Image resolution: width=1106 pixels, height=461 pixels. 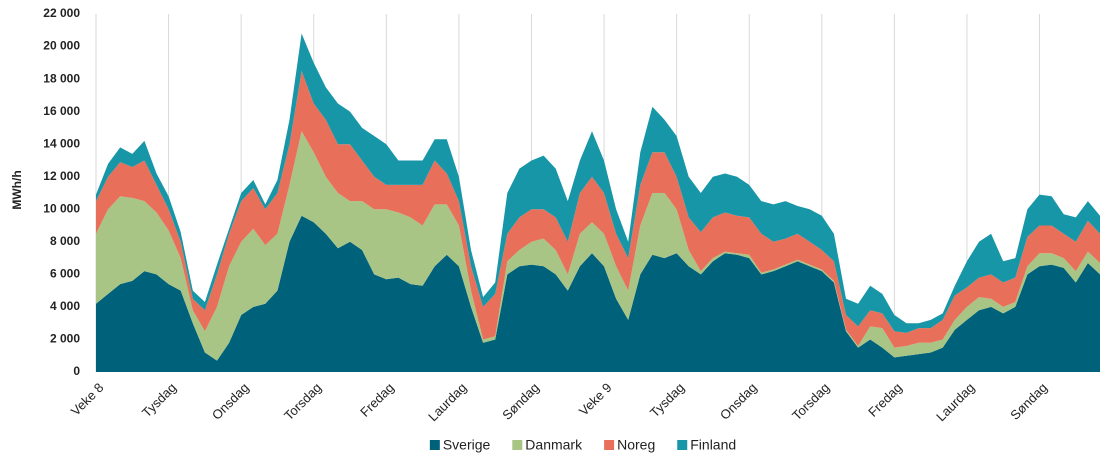 I want to click on y-tick-label: 22 000, so click(x=61, y=13).